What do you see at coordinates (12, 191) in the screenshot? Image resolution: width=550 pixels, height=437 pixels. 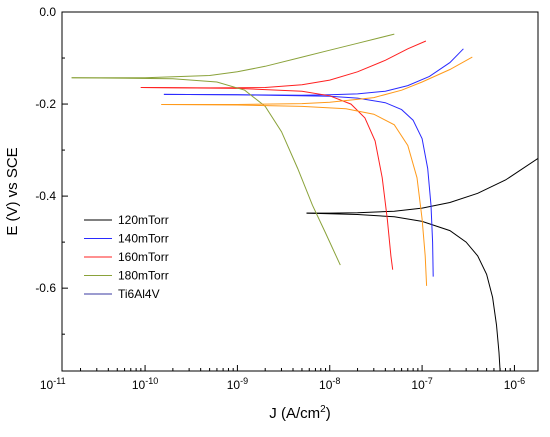 I see `y-axis-title: E (V) vs SCE` at bounding box center [12, 191].